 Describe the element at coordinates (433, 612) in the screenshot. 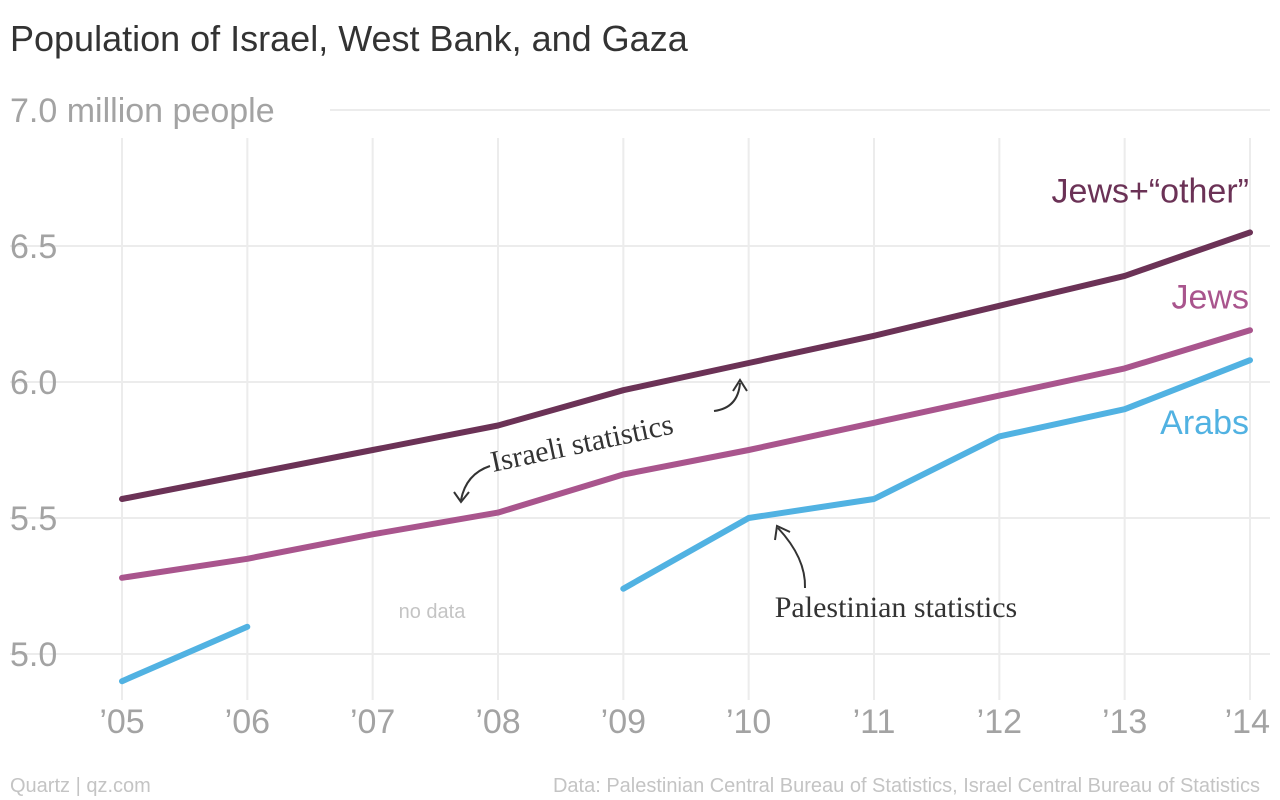

I see `no-data-annotation: no data` at that location.